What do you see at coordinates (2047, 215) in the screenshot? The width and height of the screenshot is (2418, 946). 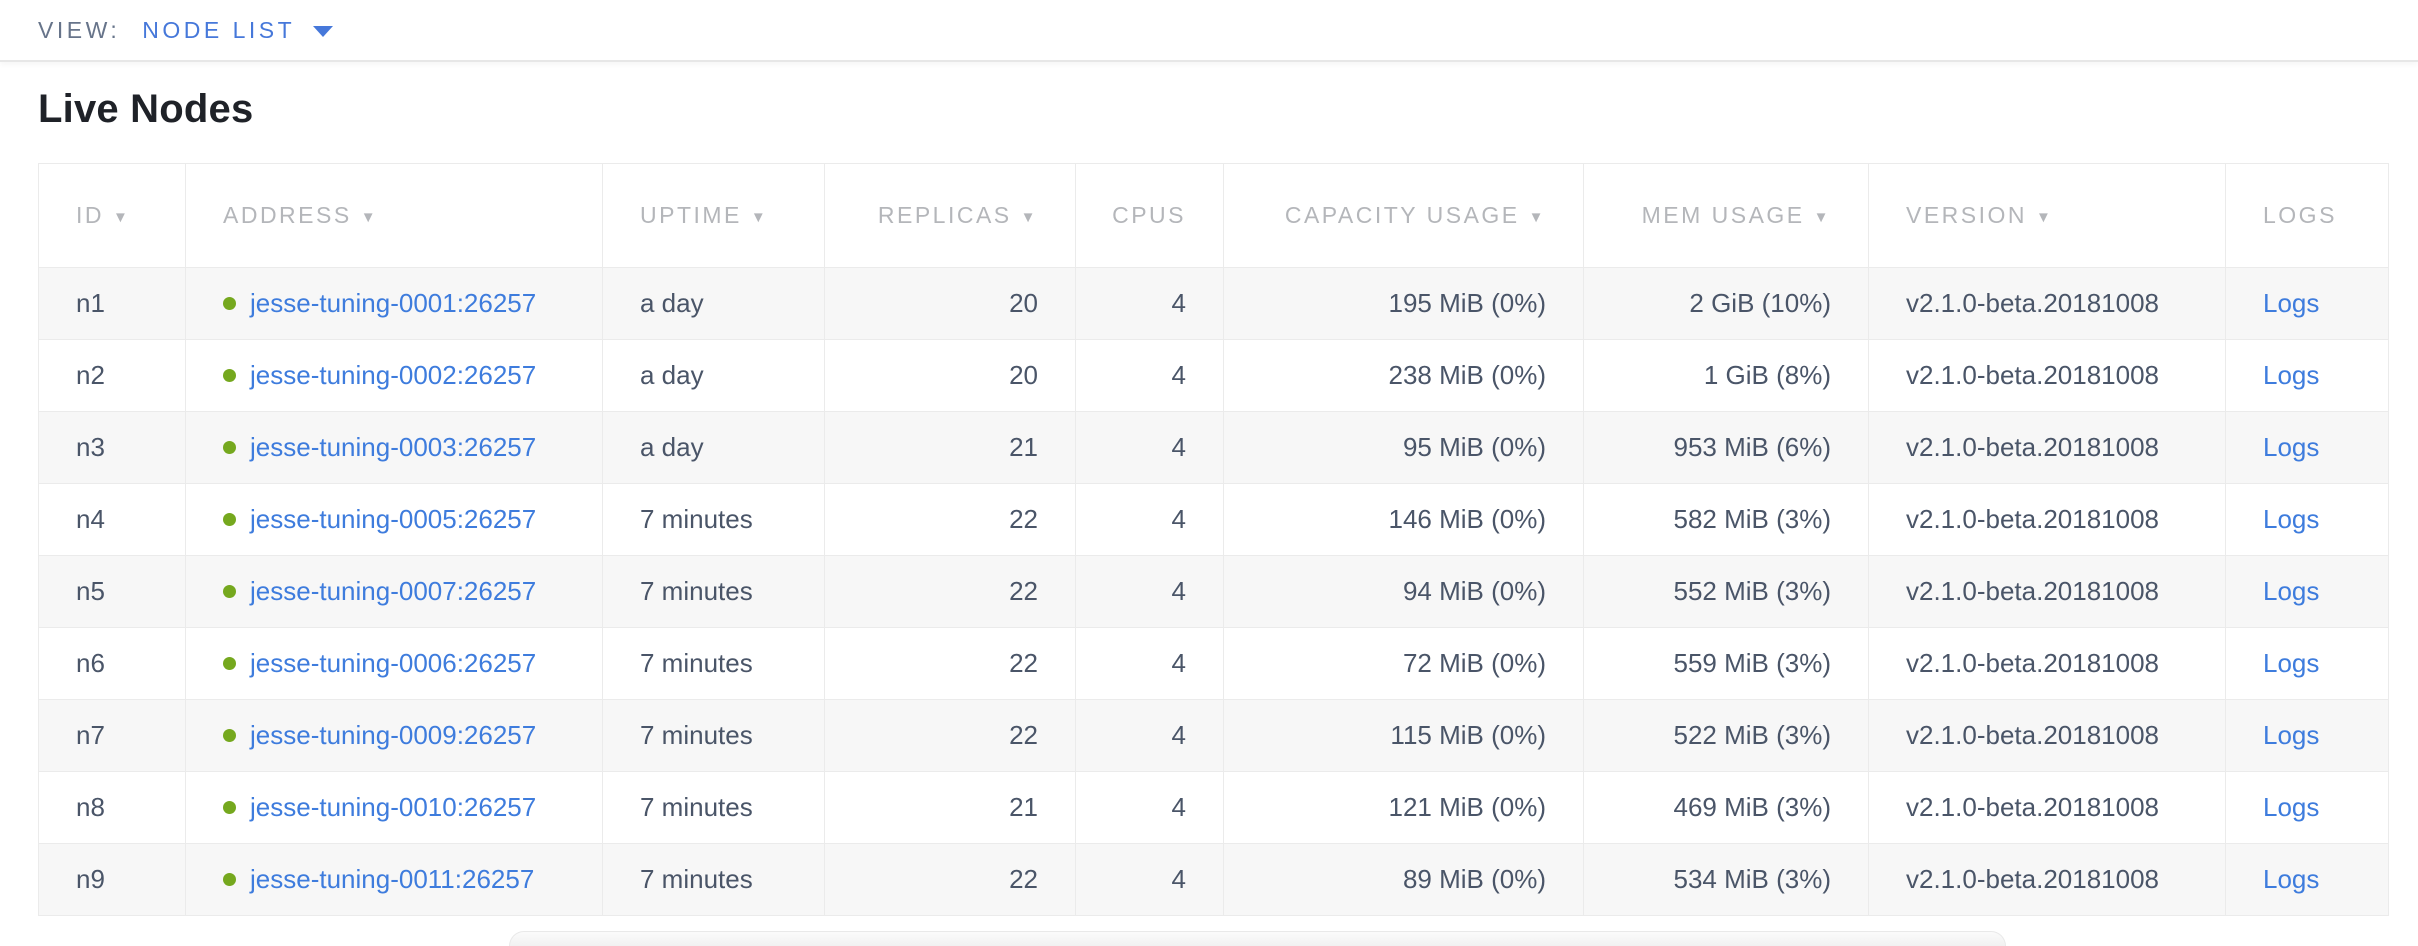 I see `column-header-version: VERSION ▼` at bounding box center [2047, 215].